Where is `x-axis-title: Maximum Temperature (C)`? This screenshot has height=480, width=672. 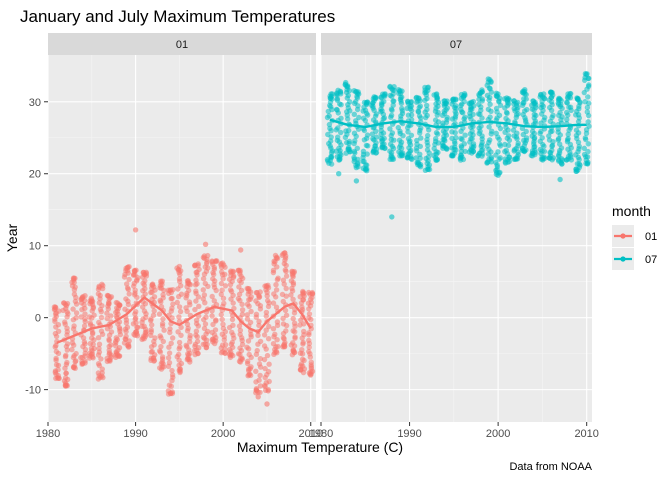
x-axis-title: Maximum Temperature (C) is located at coordinates (320, 447).